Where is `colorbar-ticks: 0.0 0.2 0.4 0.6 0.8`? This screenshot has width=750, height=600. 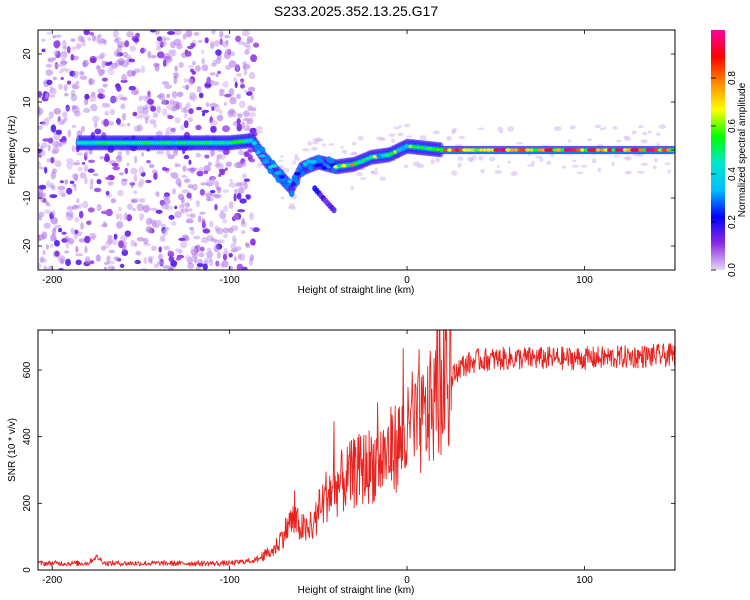 colorbar-ticks: 0.0 0.2 0.4 0.6 0.8 is located at coordinates (724, 174).